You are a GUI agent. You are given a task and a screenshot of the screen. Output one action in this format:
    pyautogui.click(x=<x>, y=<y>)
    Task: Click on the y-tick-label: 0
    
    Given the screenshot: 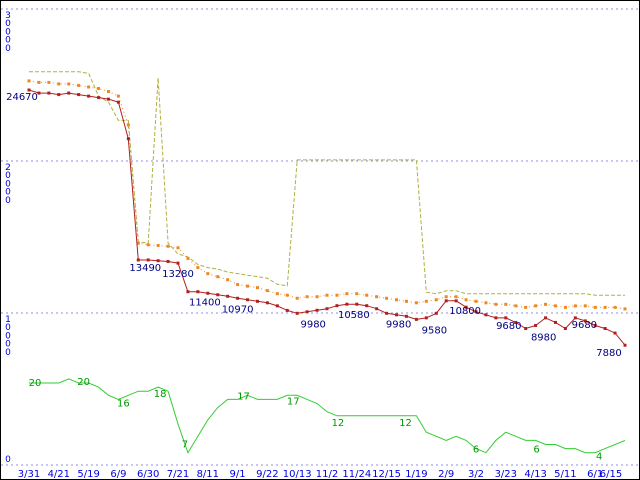 What is the action you would take?
    pyautogui.click(x=8, y=460)
    